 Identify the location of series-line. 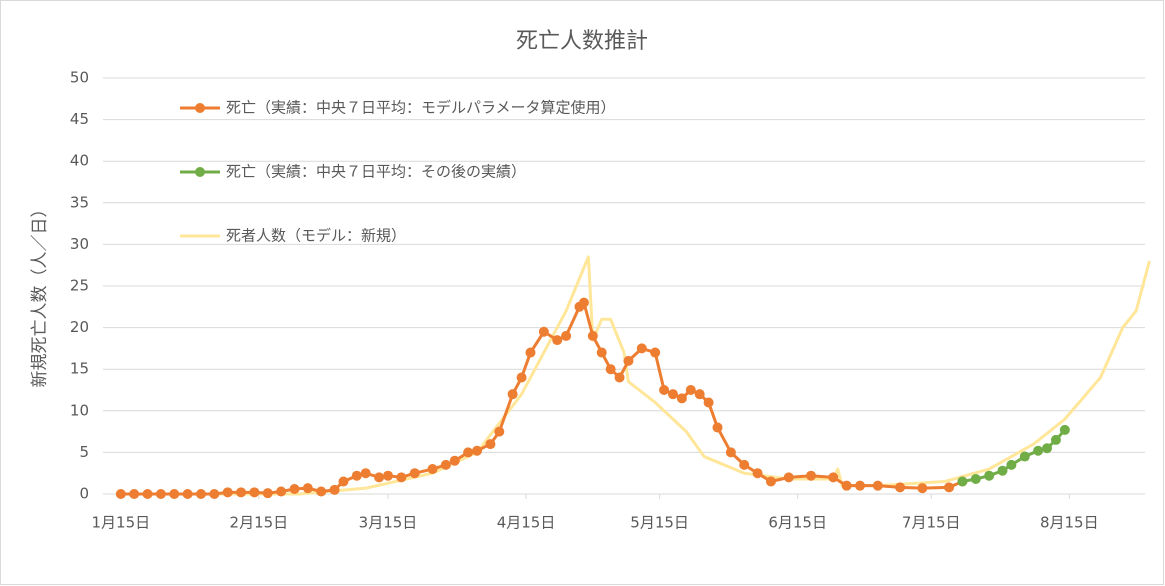
(1014, 455).